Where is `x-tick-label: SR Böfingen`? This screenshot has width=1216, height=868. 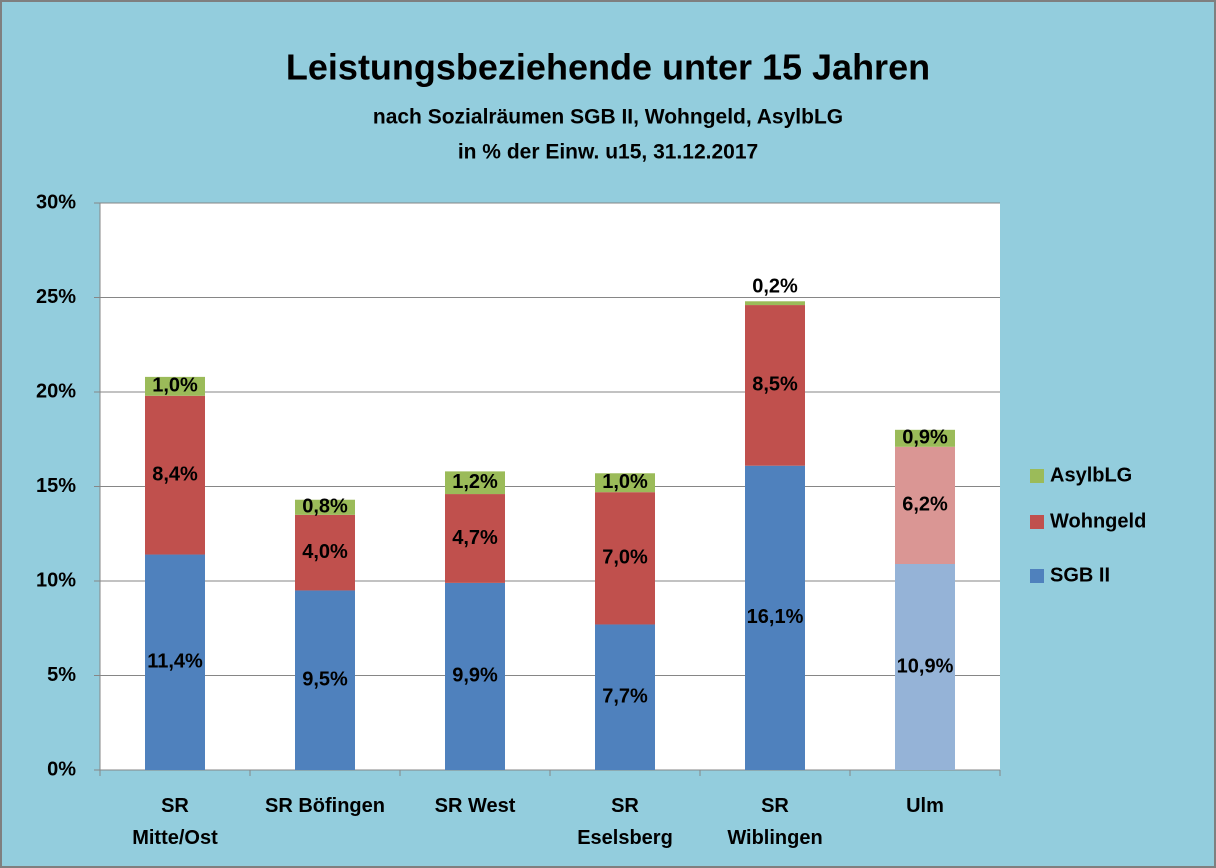 x-tick-label: SR Böfingen is located at coordinates (325, 806).